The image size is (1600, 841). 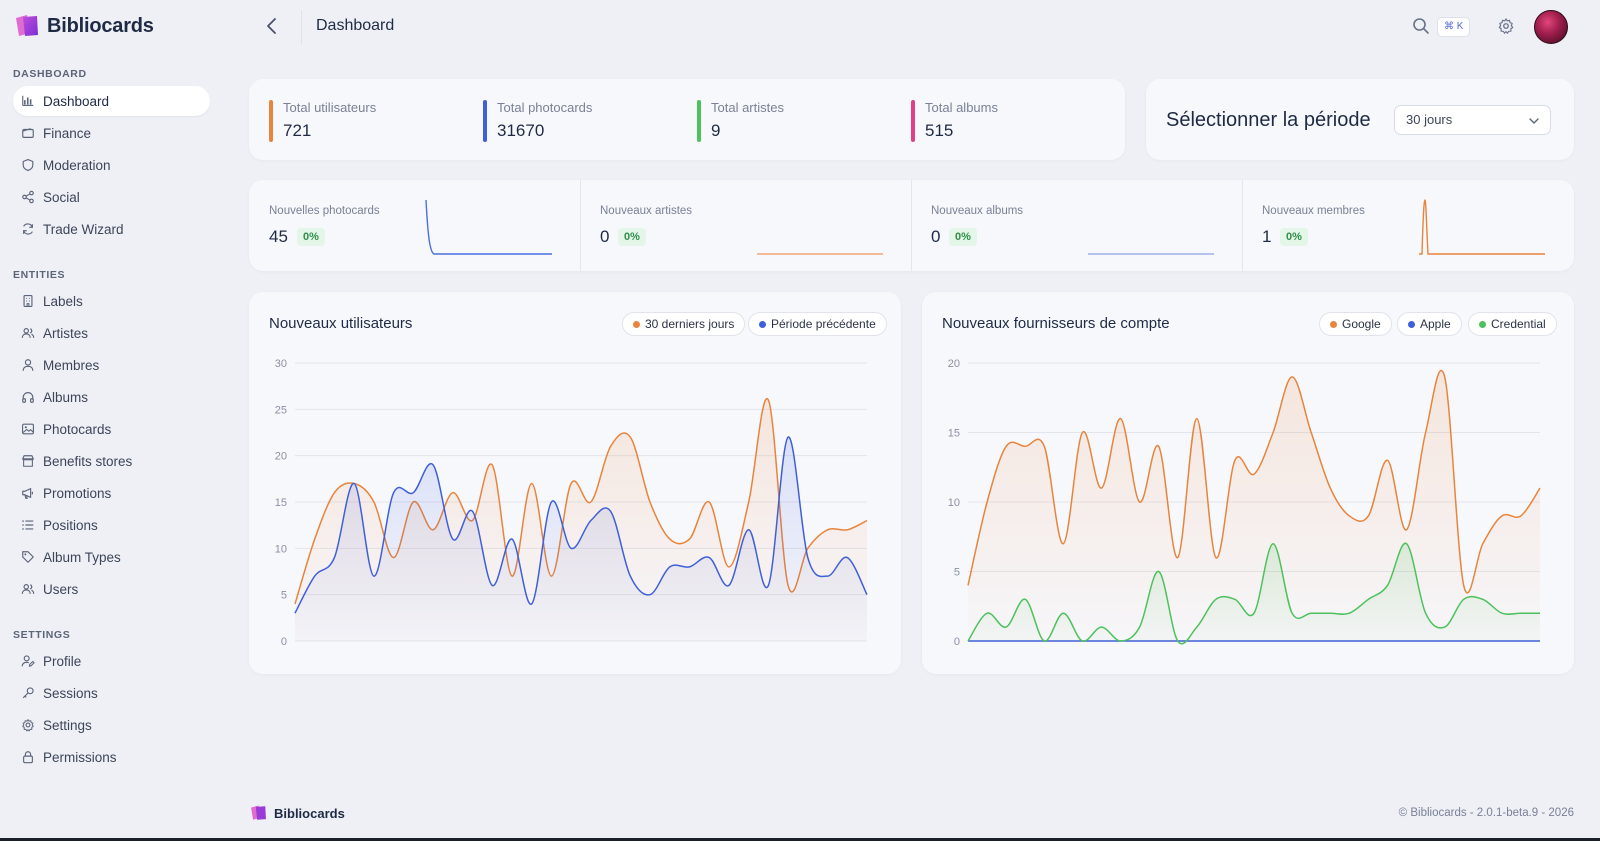 I want to click on series-area, so click(x=1254, y=593).